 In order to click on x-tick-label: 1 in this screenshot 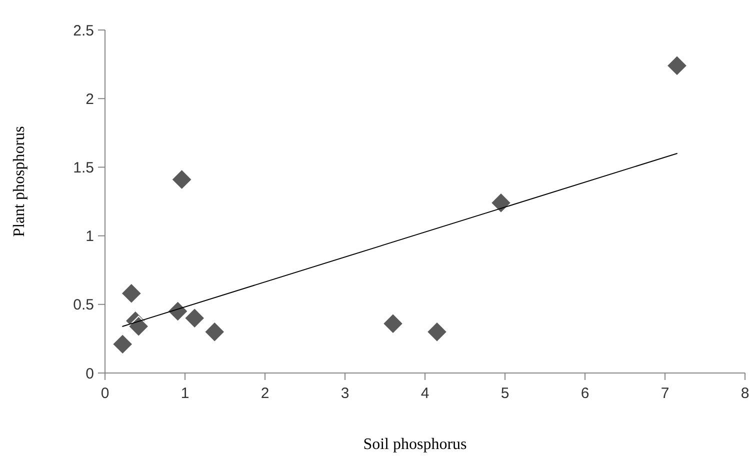, I will do `click(185, 393)`.